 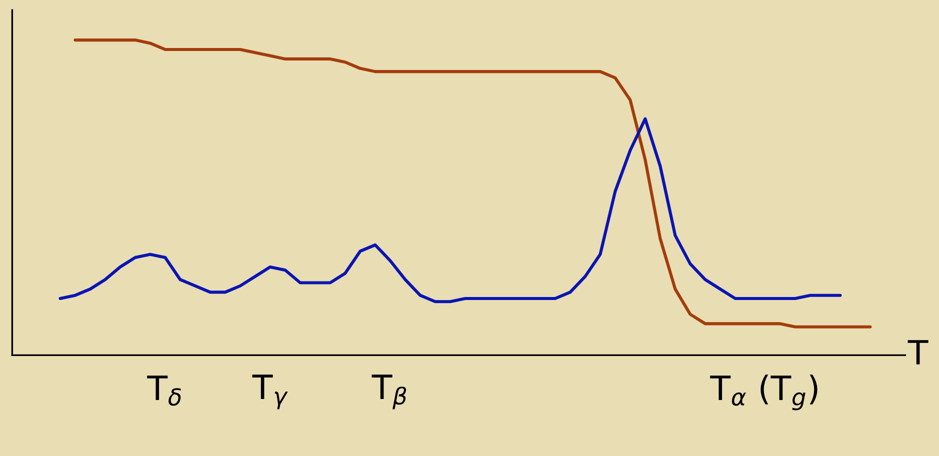 What do you see at coordinates (164, 391) in the screenshot?
I see `x-tick-label: T$_{δ}$` at bounding box center [164, 391].